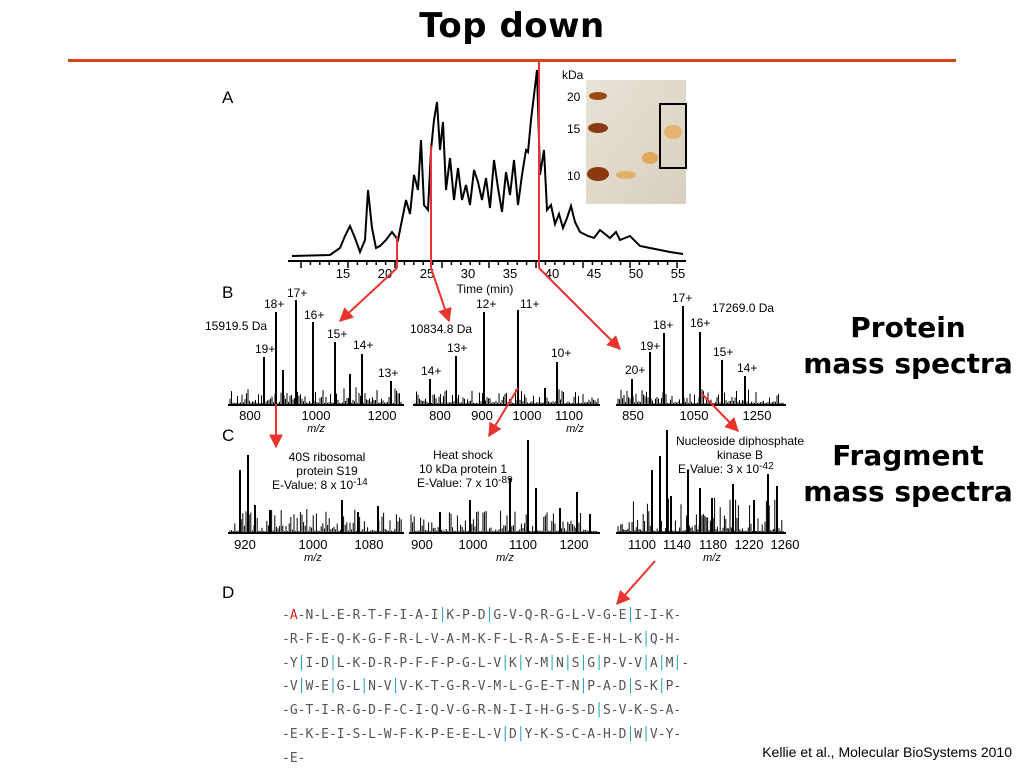  Describe the element at coordinates (463, 469) in the screenshot. I see `fragment-annotation-line: 10 kDa protein 1` at that location.